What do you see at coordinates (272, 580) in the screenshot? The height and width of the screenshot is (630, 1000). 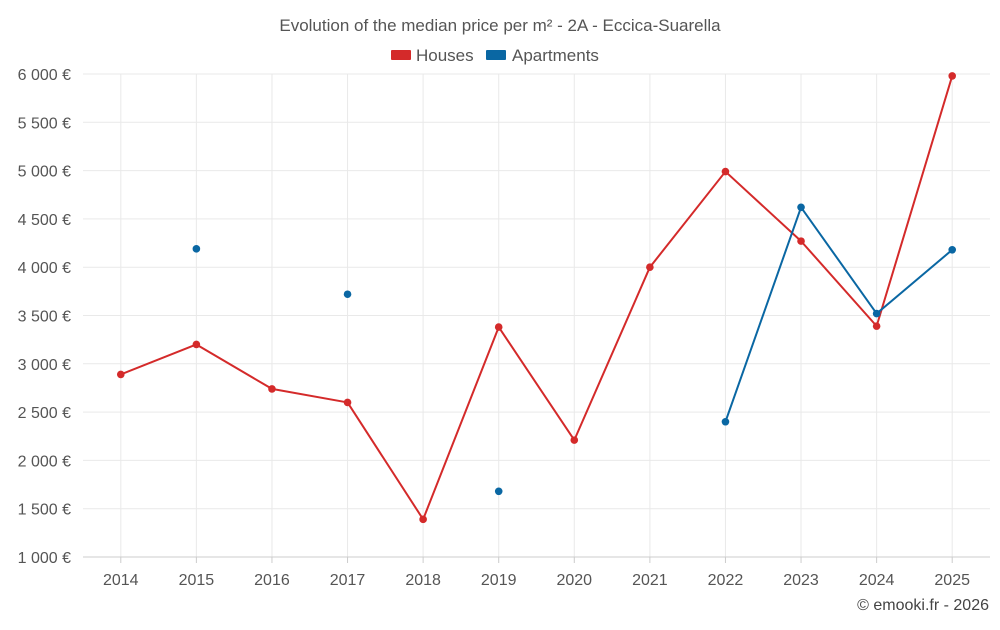 I see `x-tick-label: 2016` at bounding box center [272, 580].